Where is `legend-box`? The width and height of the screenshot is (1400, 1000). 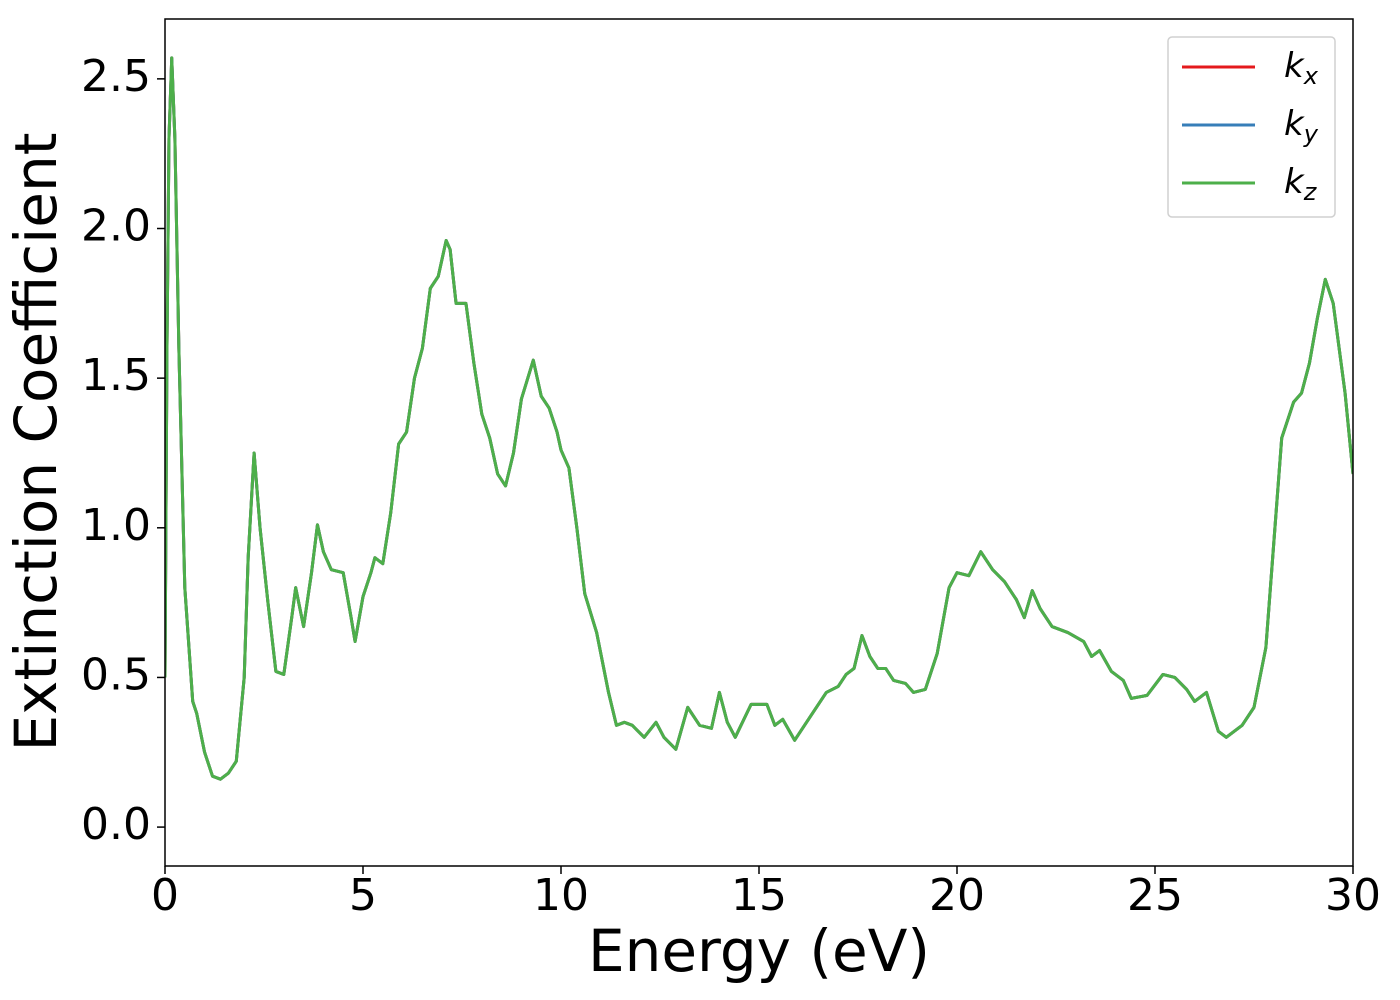 legend-box is located at coordinates (1251, 127).